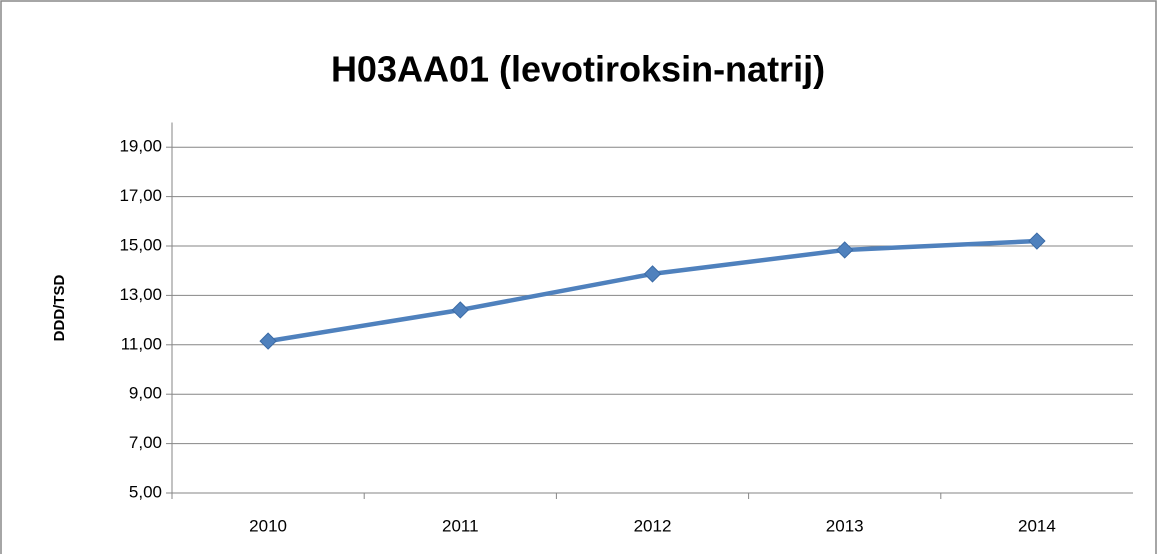 The image size is (1157, 554). Describe the element at coordinates (578, 69) in the screenshot. I see `chart-title: H03AA01 (levotiroksin-natrij)` at that location.